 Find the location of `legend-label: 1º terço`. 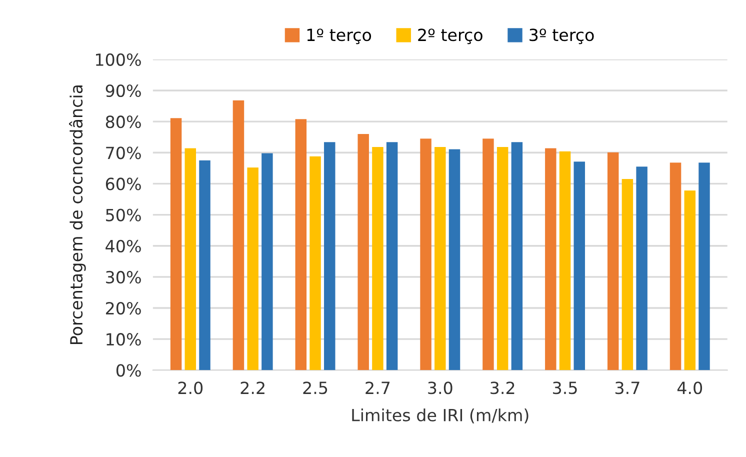

legend-label: 1º terço is located at coordinates (339, 36).